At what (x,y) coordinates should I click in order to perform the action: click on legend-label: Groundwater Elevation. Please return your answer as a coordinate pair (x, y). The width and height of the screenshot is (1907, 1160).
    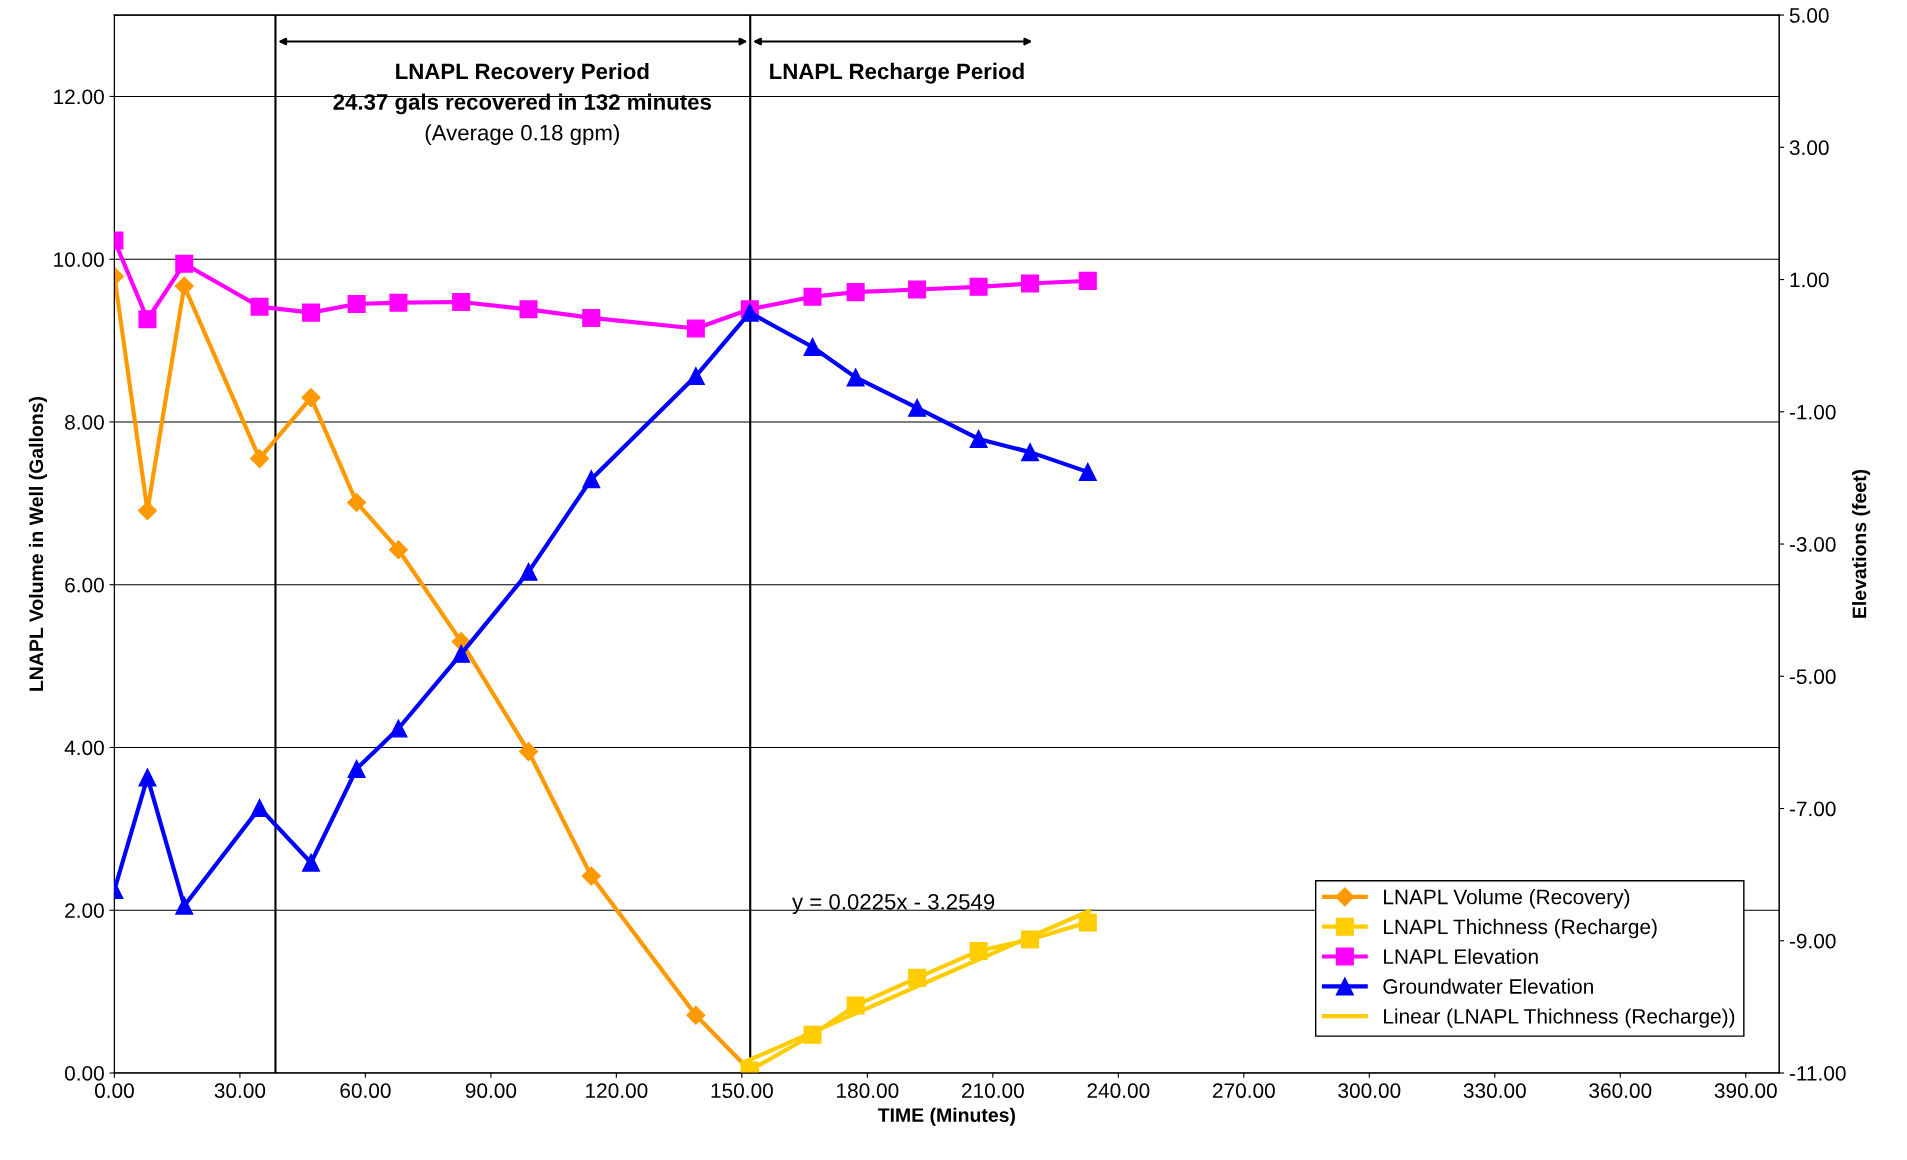
    Looking at the image, I should click on (1488, 986).